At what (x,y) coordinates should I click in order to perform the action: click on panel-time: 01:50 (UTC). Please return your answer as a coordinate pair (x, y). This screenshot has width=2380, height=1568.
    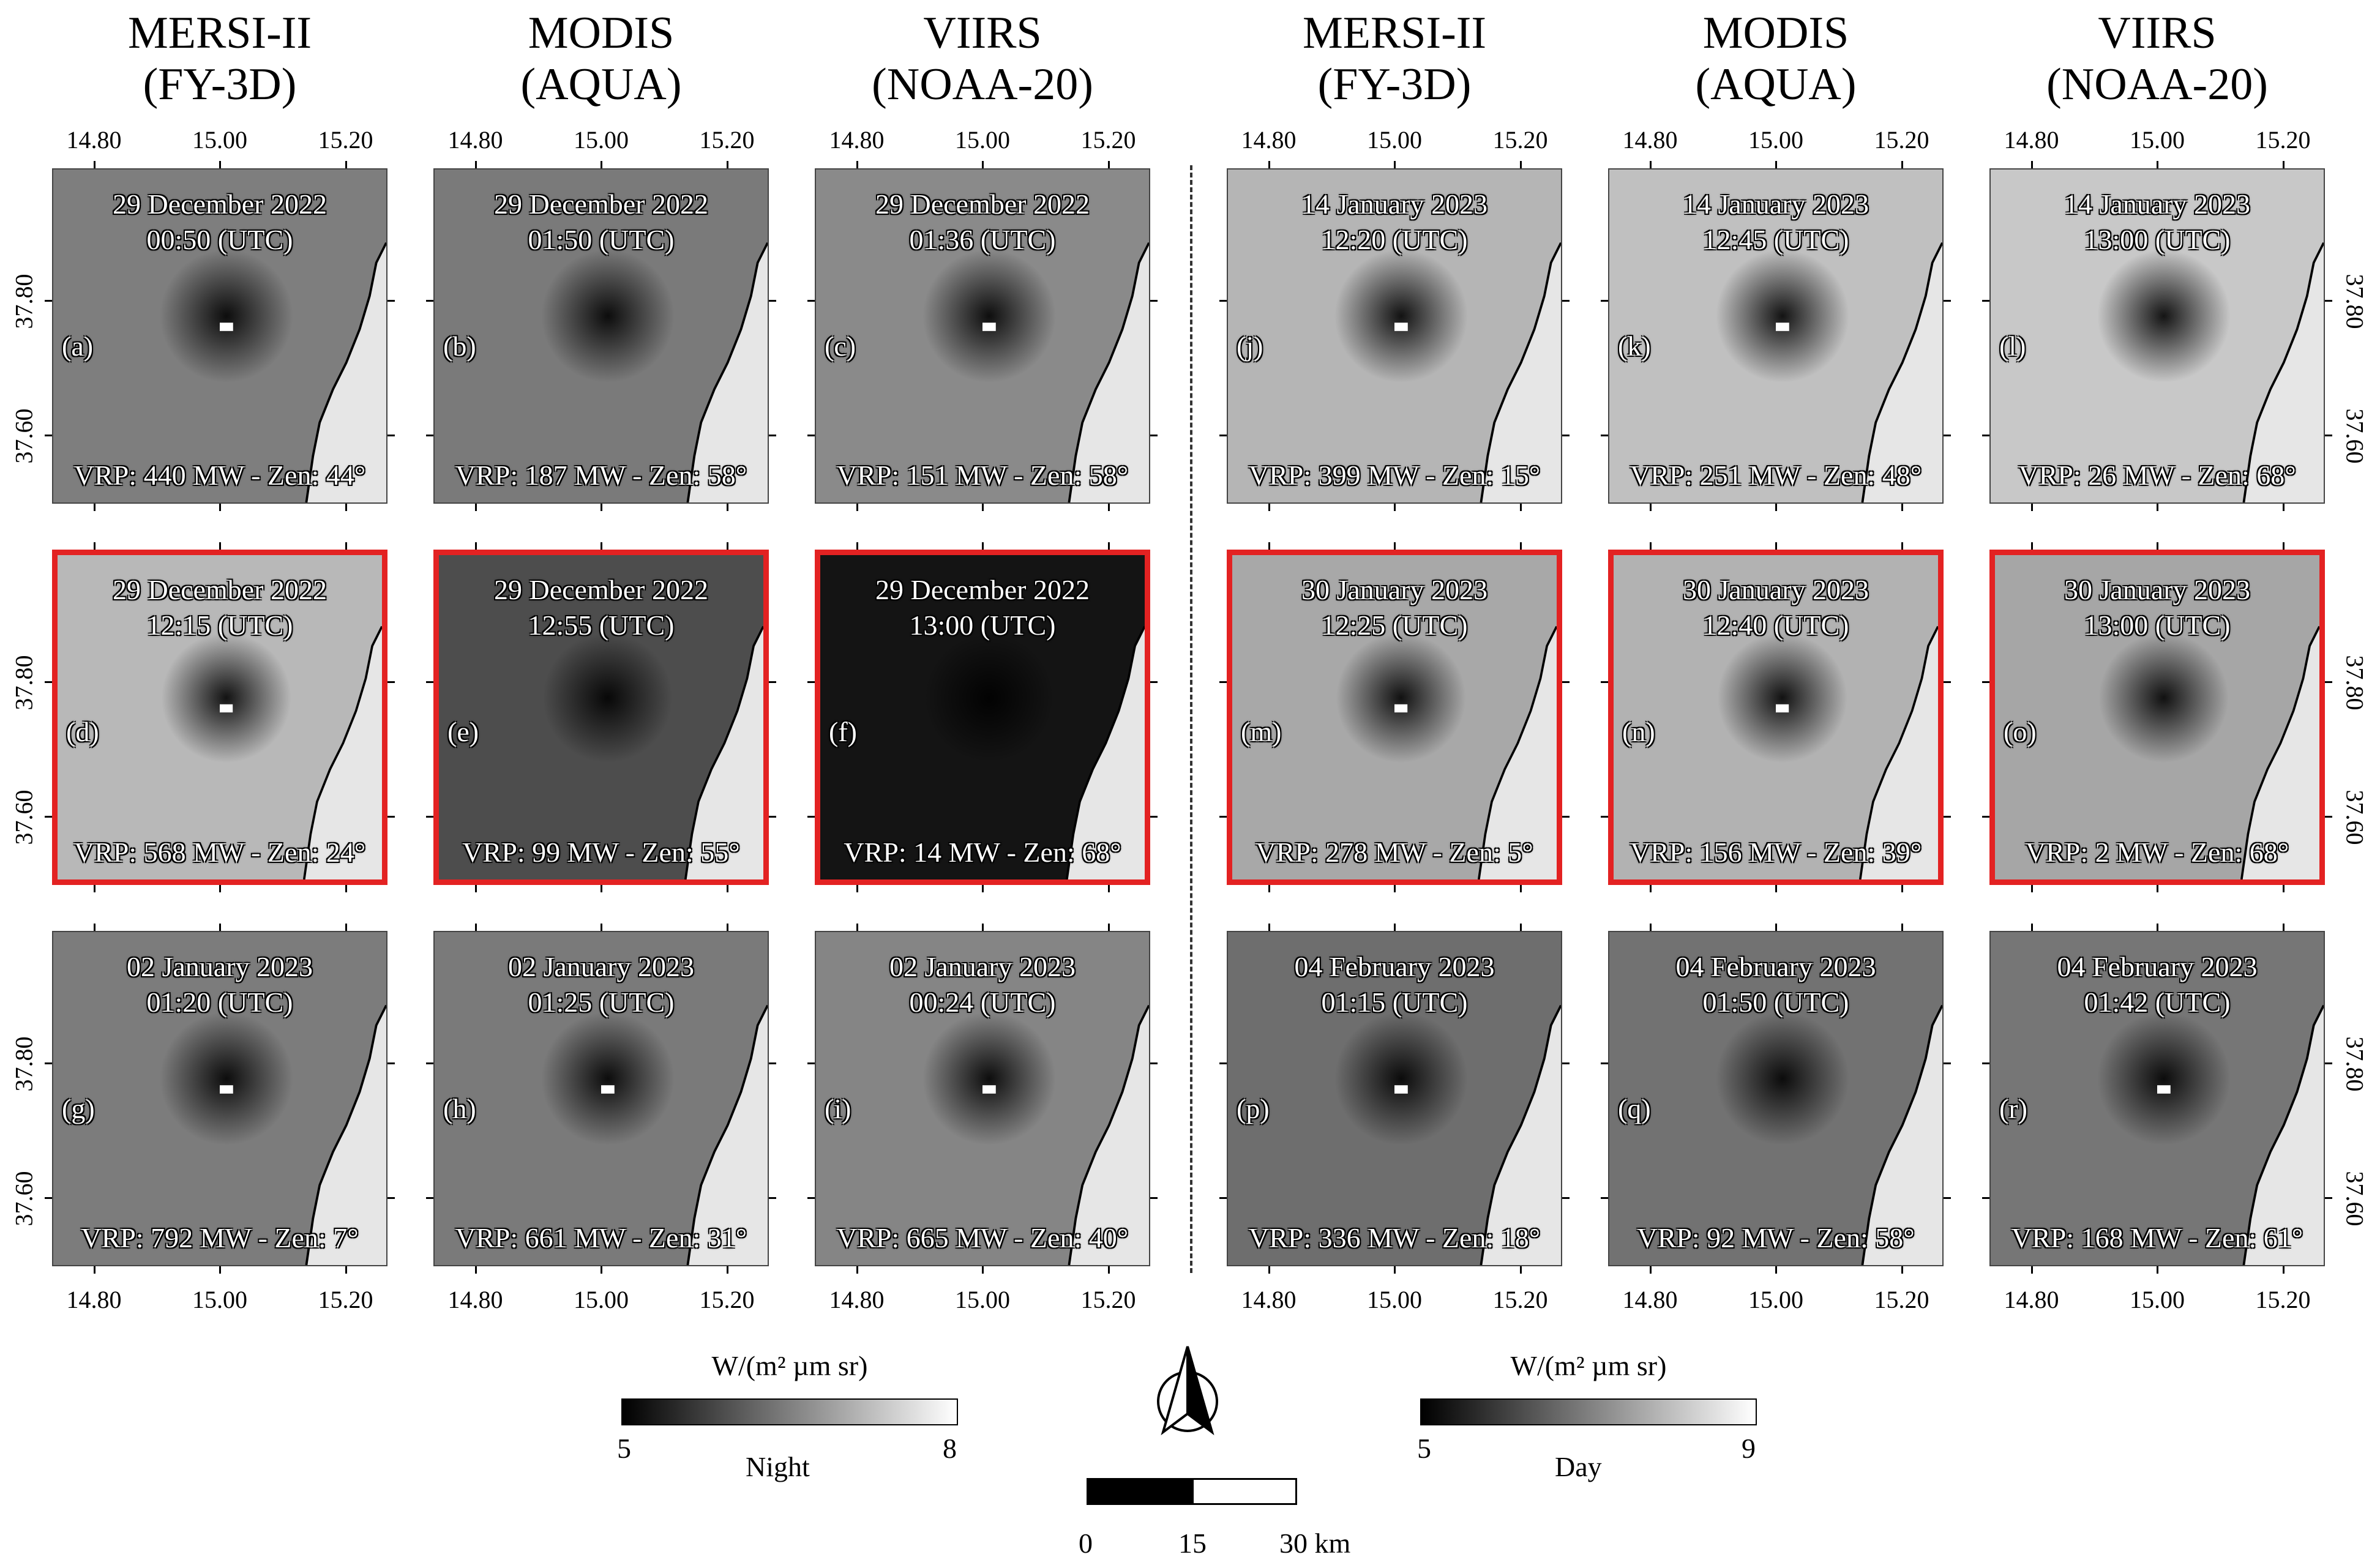
    Looking at the image, I should click on (1776, 1002).